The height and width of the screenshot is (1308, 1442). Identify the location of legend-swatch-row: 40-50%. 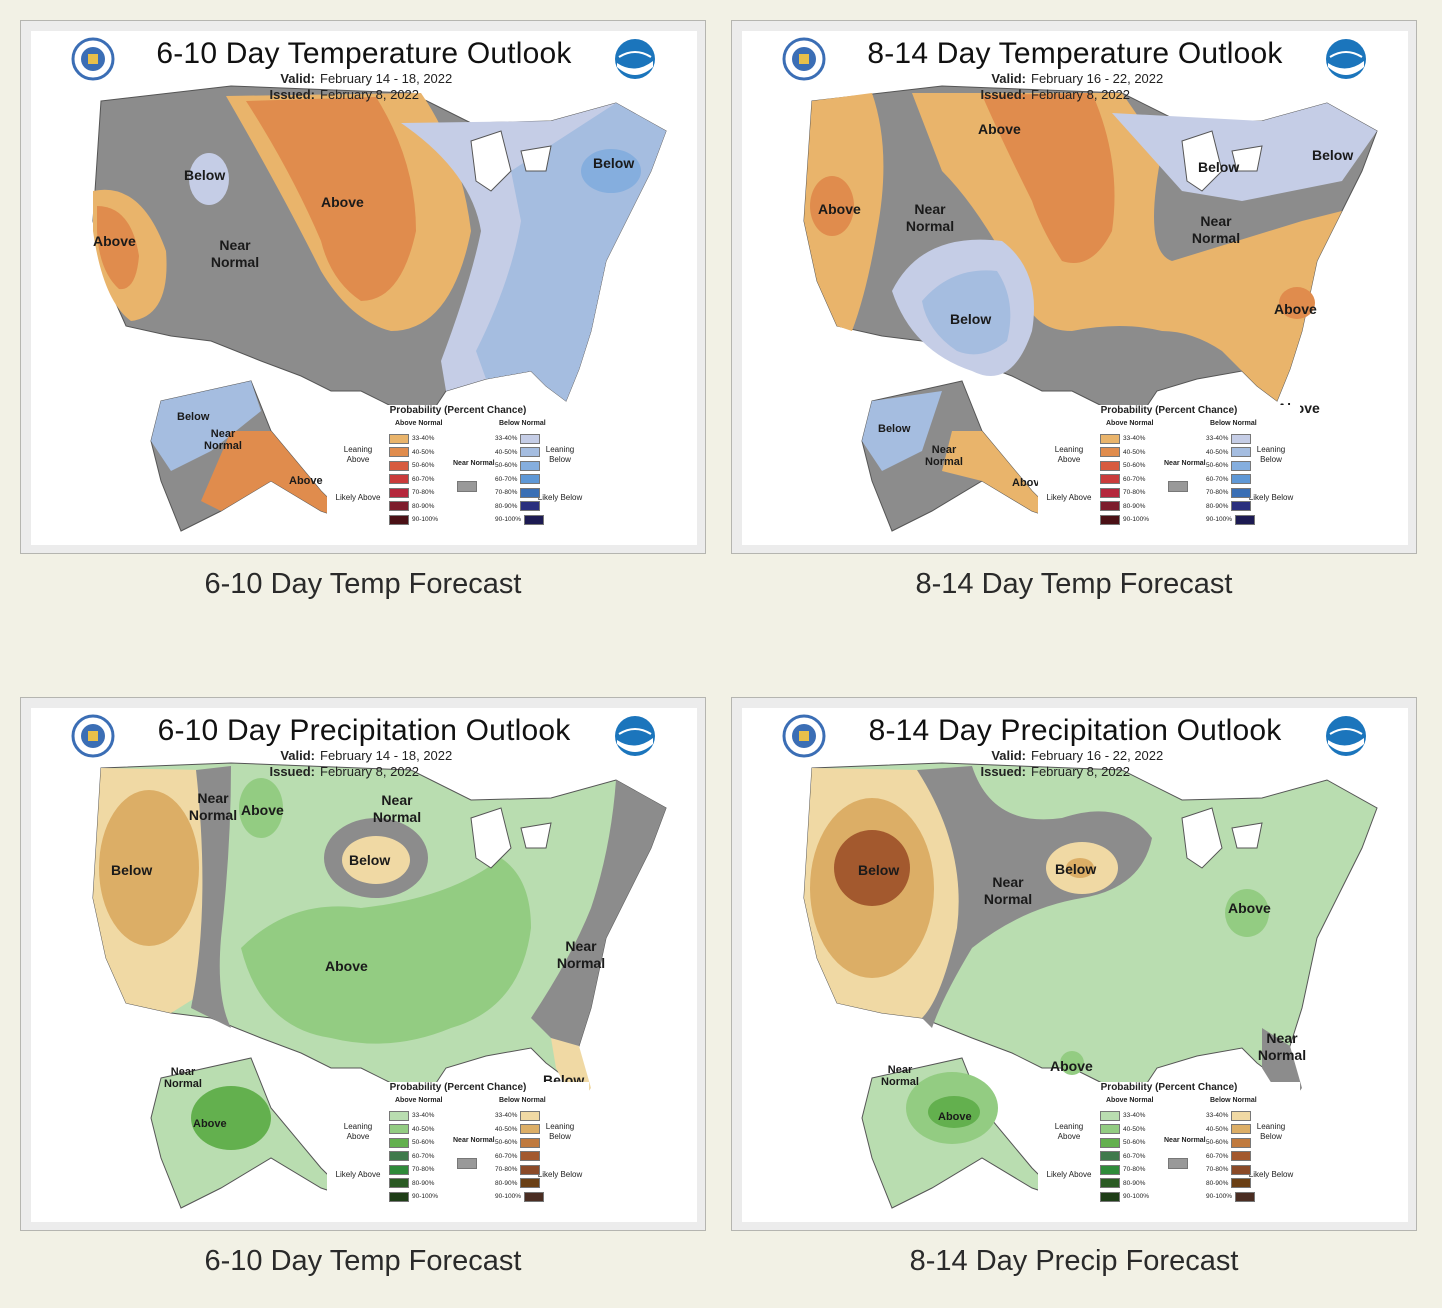
(1229, 452).